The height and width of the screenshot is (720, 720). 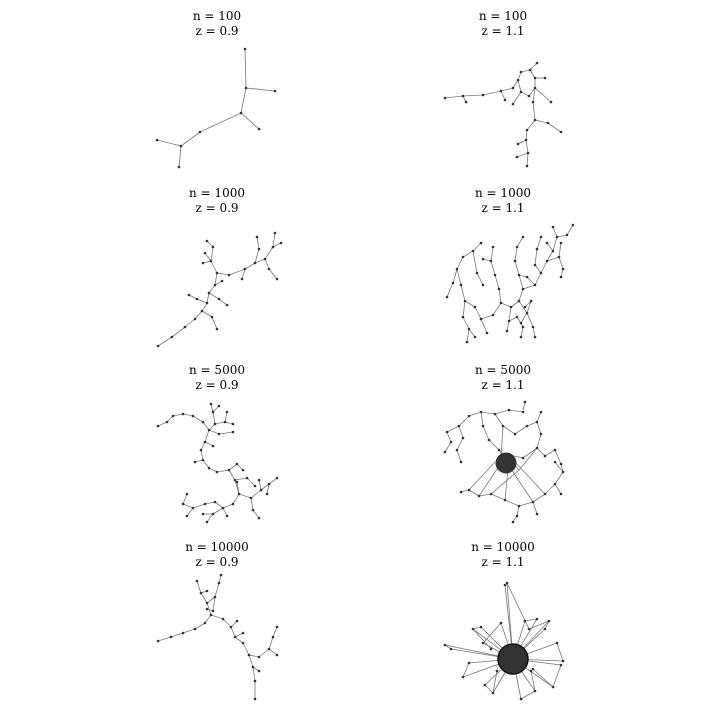 I want to click on panel-n5000-z11: n = 5000 z = 1.1, so click(x=503, y=443).